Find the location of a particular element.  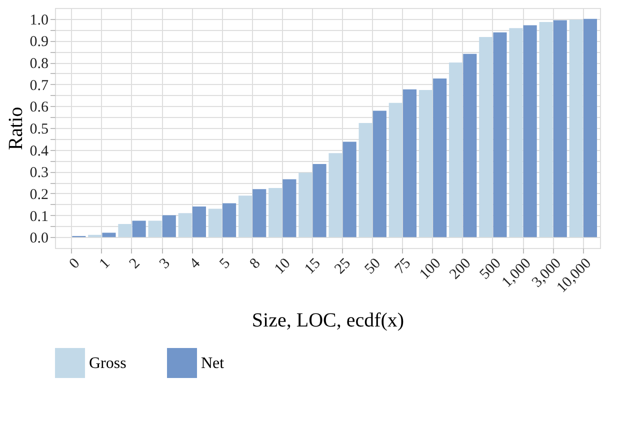

y-tick-label: 0.0 is located at coordinates (39, 238).